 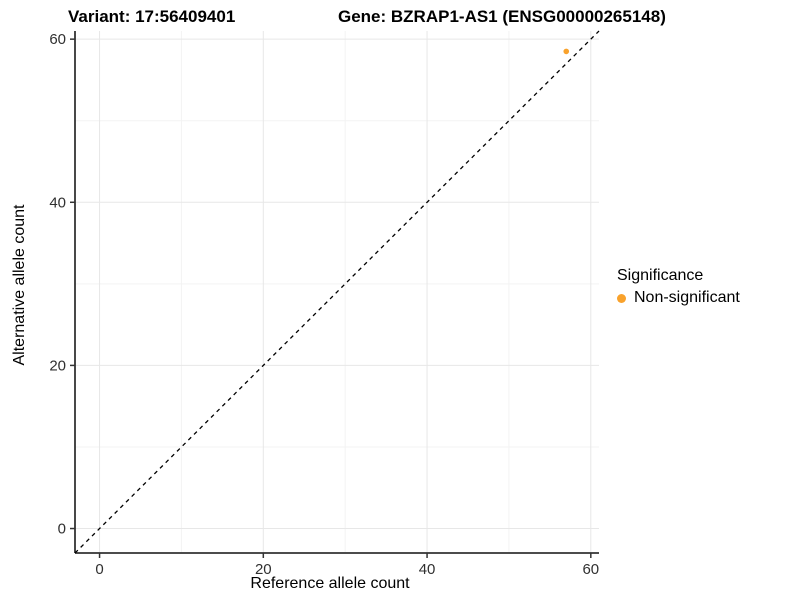 I want to click on x-tick-label: 40, so click(x=427, y=569).